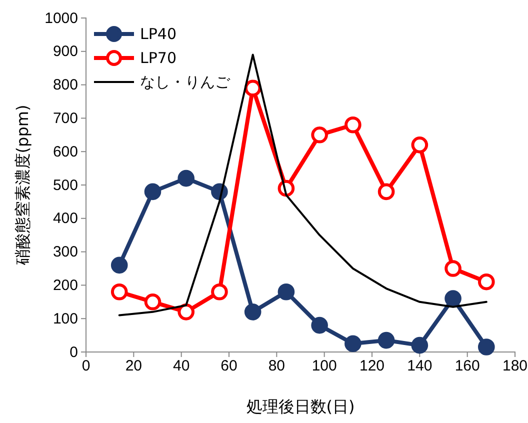 The height and width of the screenshot is (423, 528). What do you see at coordinates (181, 366) in the screenshot?
I see `x-tick-label: 40` at bounding box center [181, 366].